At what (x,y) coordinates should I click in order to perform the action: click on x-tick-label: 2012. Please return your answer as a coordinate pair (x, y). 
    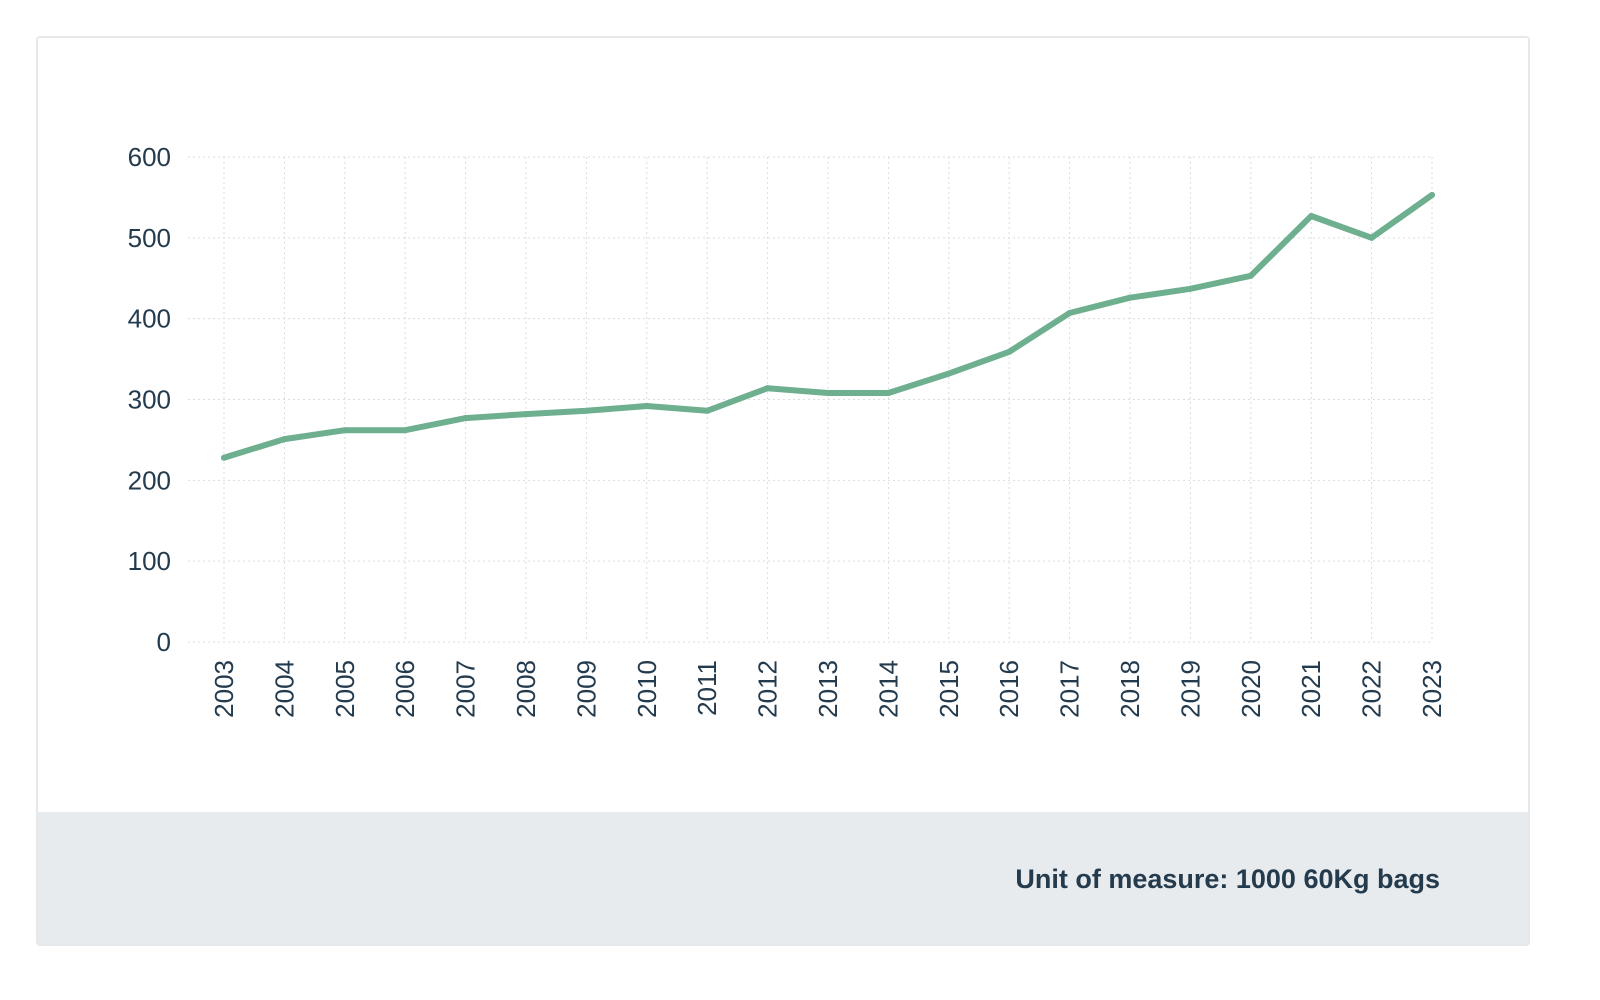
    Looking at the image, I should click on (768, 689).